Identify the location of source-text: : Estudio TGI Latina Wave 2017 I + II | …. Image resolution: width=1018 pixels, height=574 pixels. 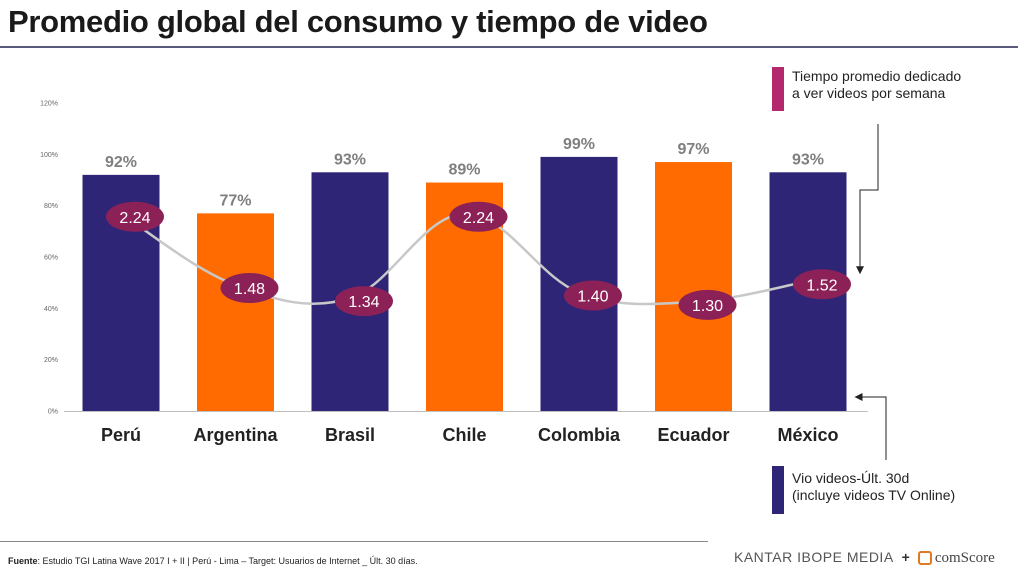
(227, 561).